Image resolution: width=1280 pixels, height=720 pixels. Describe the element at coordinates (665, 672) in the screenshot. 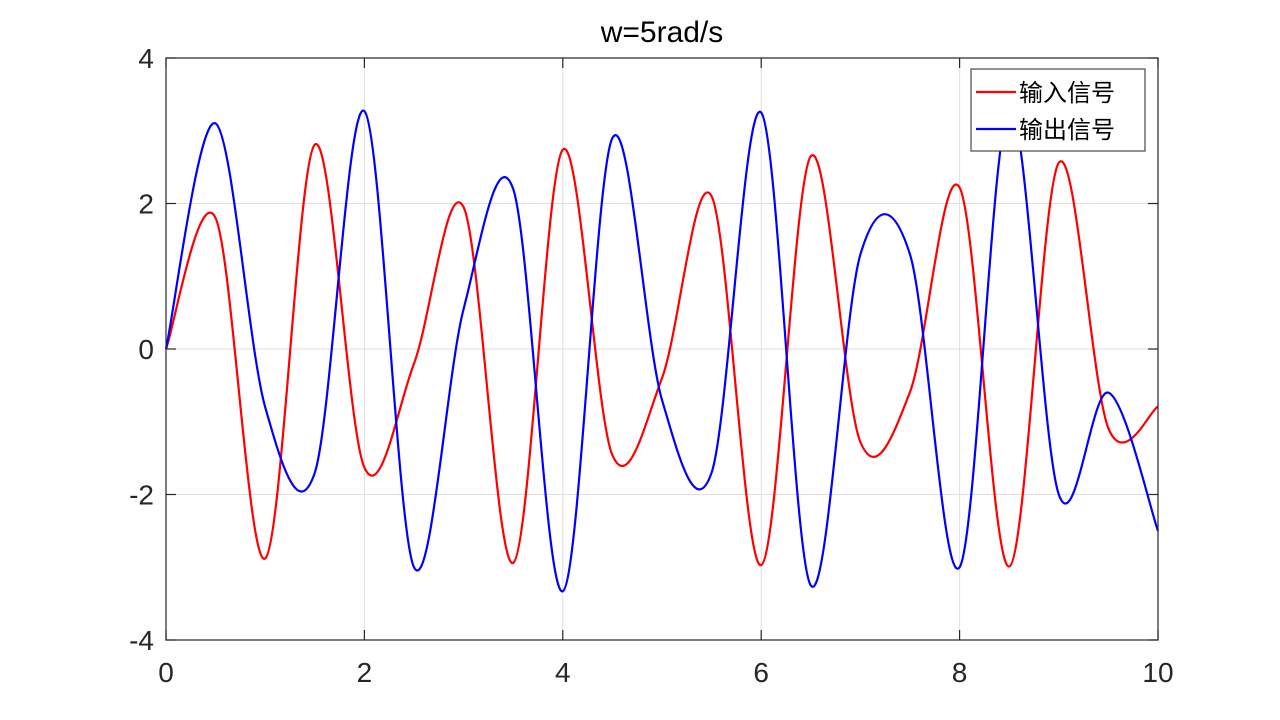

I see `x-tick-labels: 0 2 4 6 8 10` at that location.